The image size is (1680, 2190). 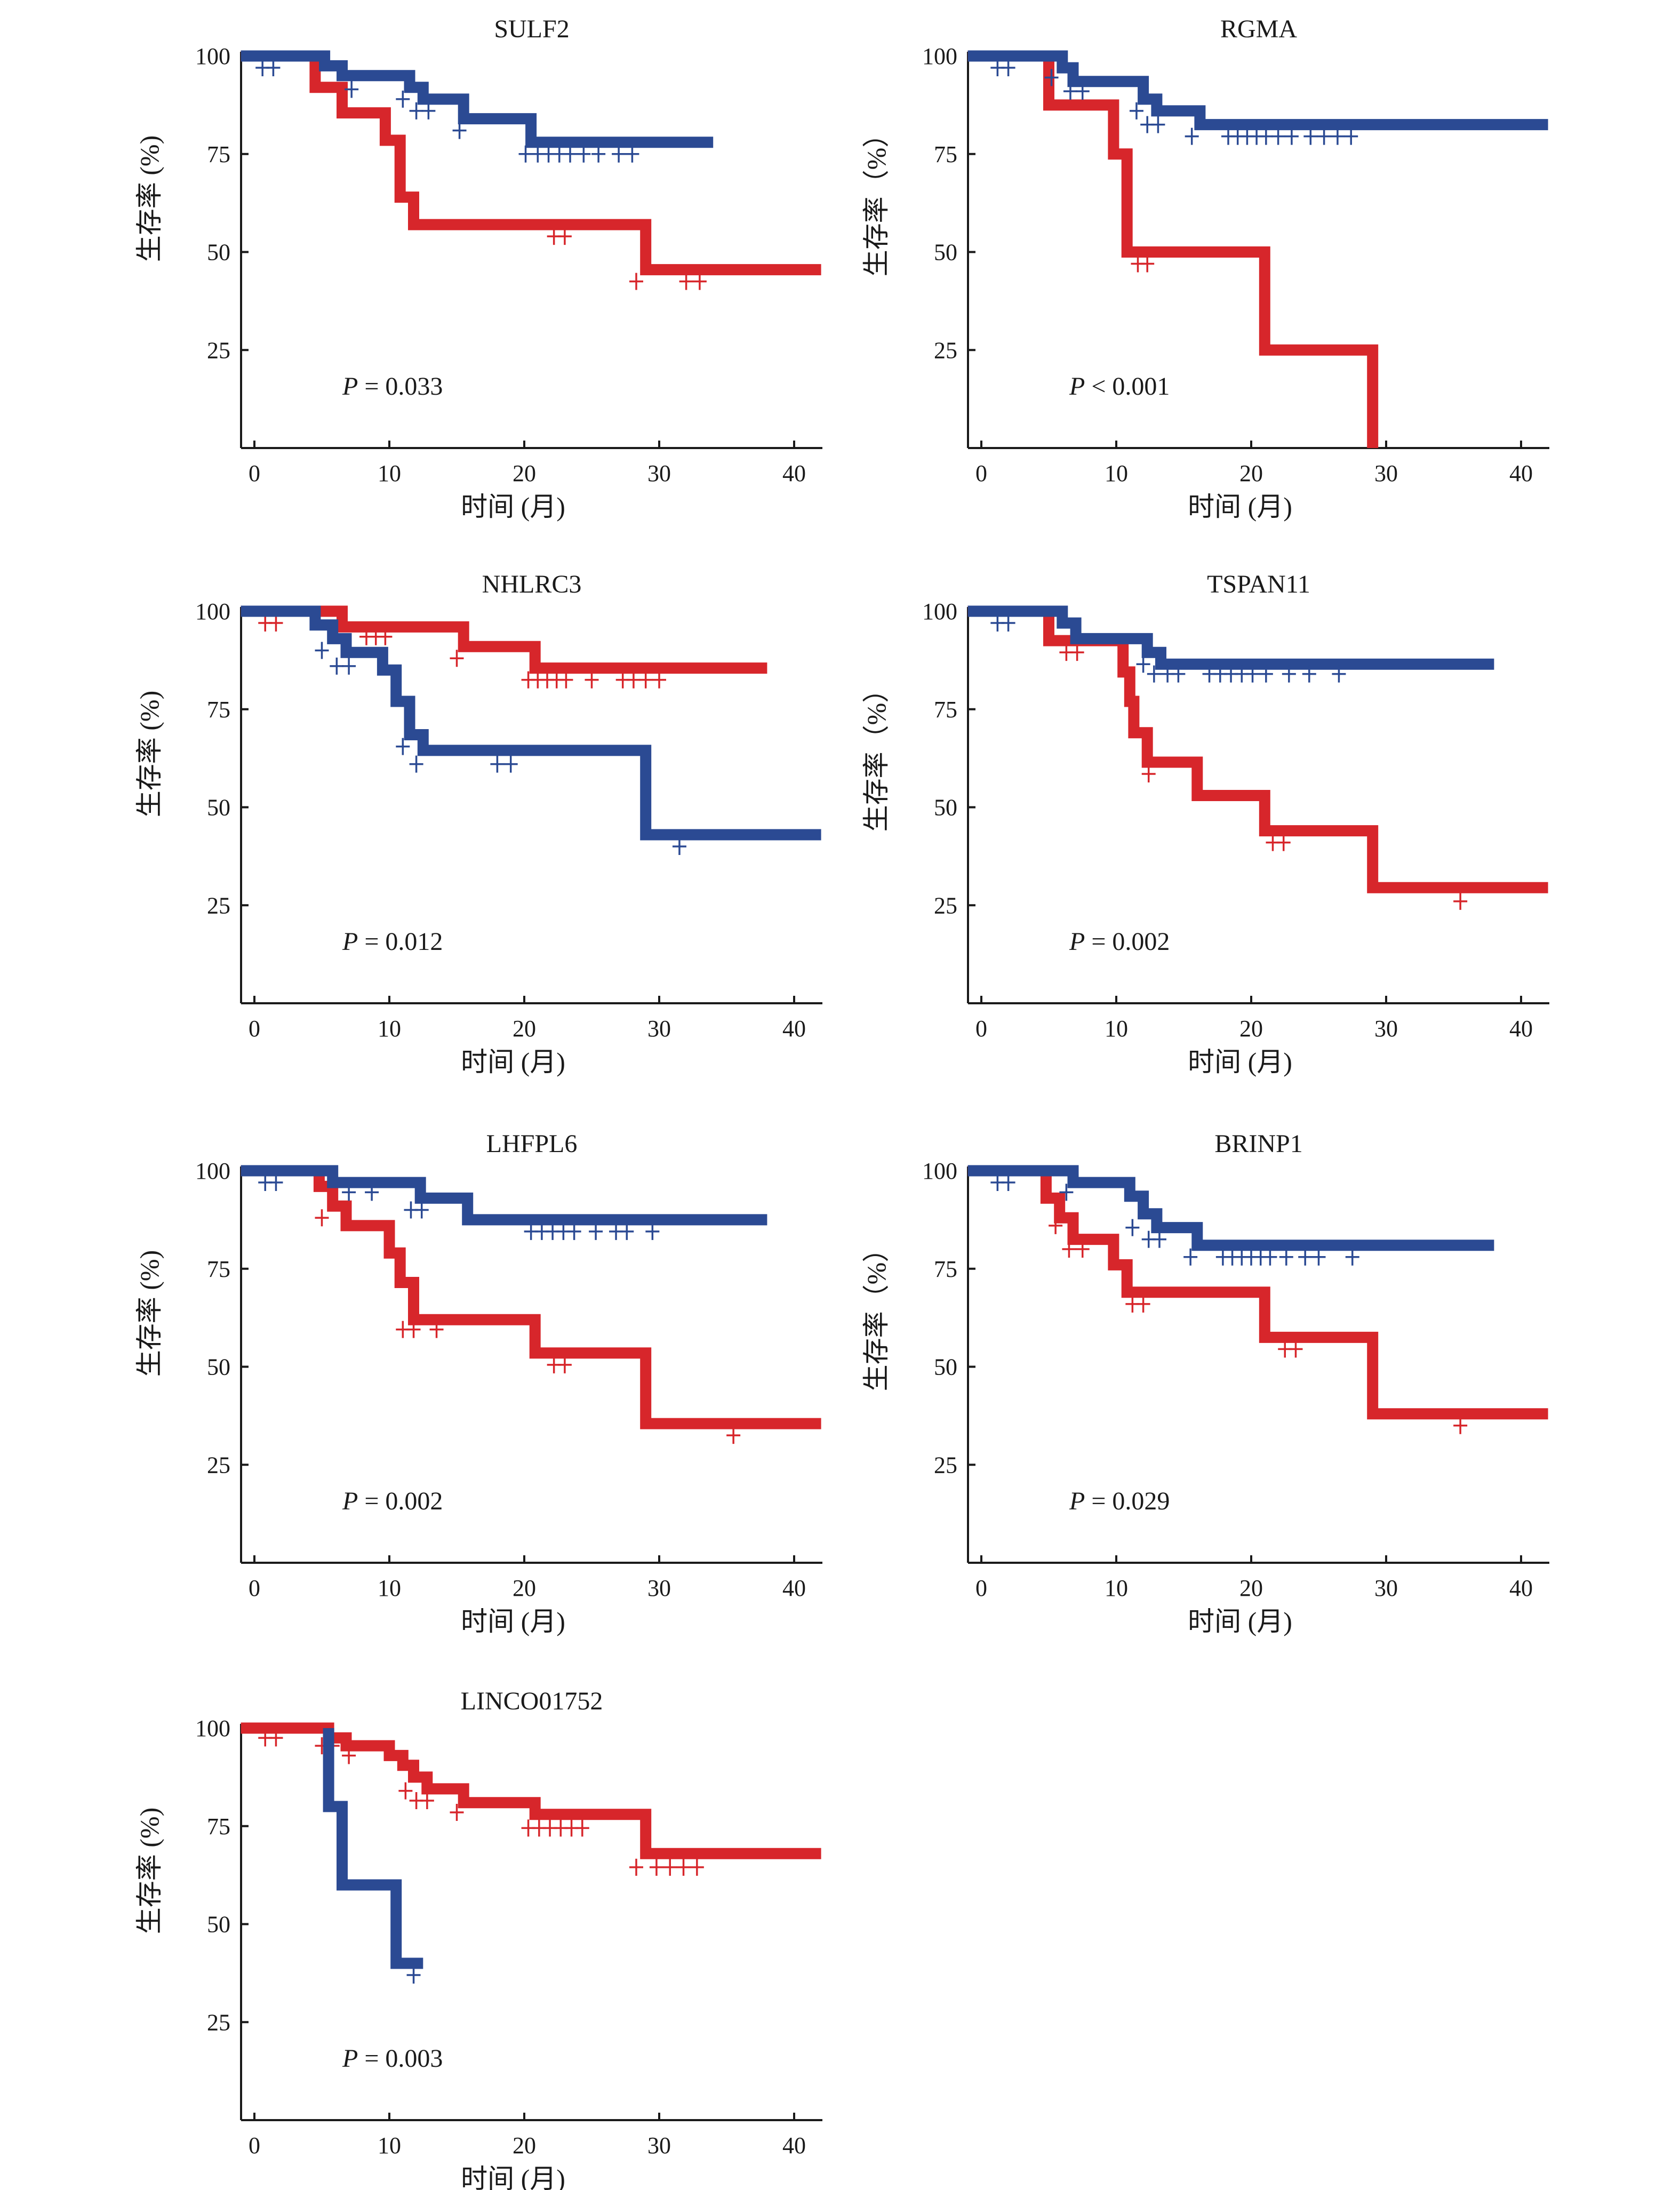 I want to click on chart-title: RGMA, so click(x=1258, y=29).